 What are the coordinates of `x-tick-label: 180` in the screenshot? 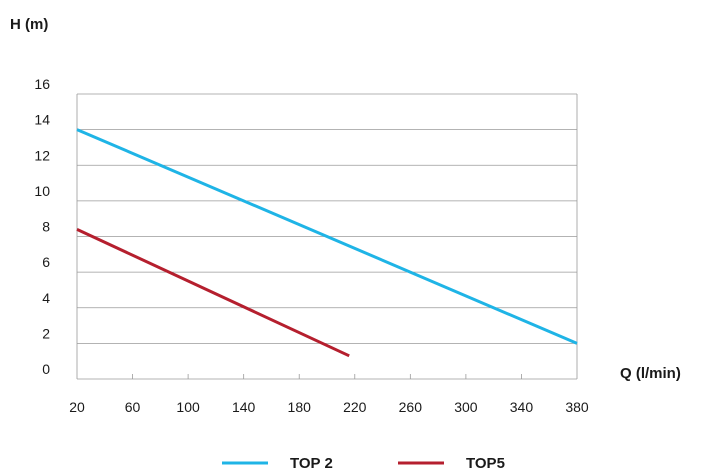 It's located at (300, 407).